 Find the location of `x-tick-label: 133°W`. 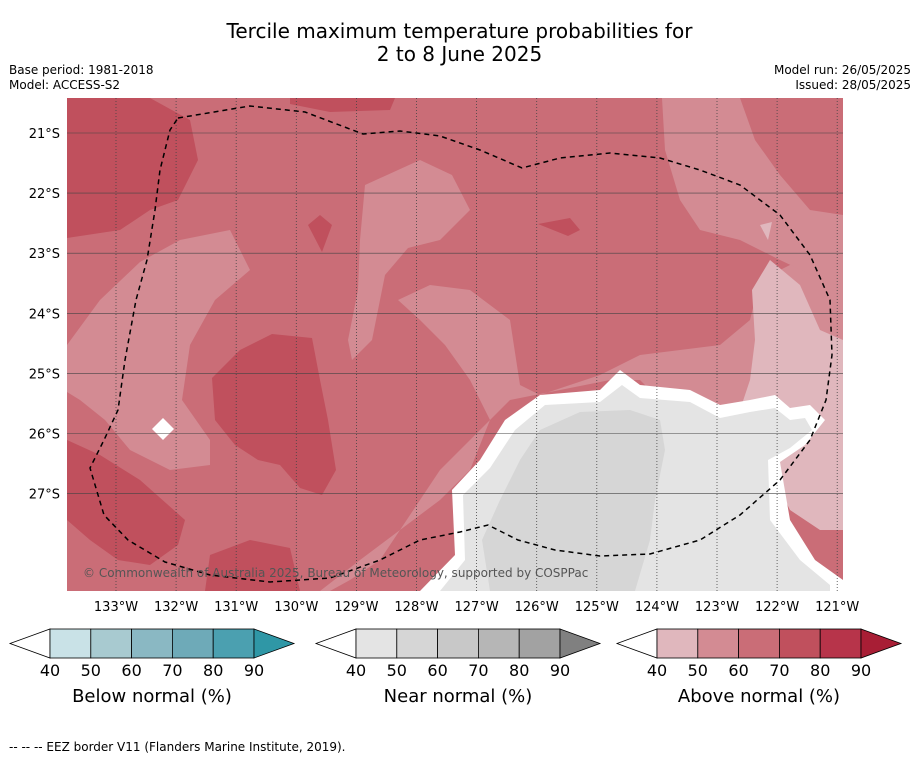

x-tick-label: 133°W is located at coordinates (116, 607).